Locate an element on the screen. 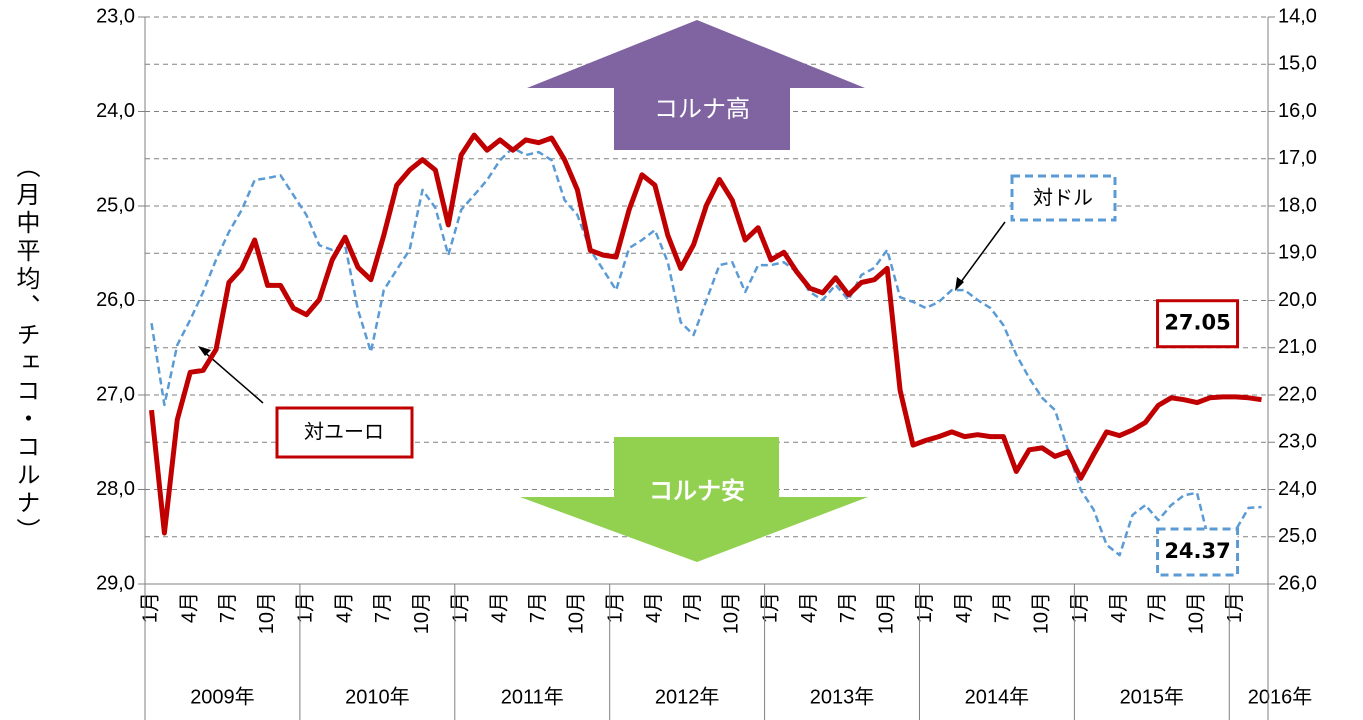 This screenshot has width=1363, height=720. value-label: 24.37 is located at coordinates (1197, 551).